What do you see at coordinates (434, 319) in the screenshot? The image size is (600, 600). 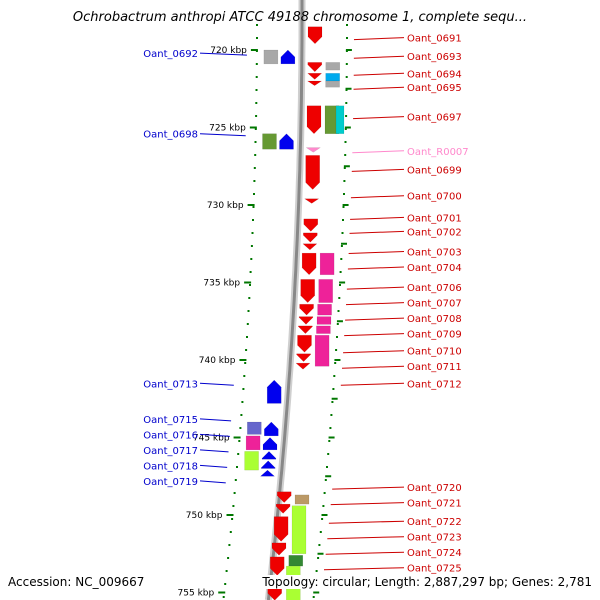 I see `gene-label-right: Oant_0708` at bounding box center [434, 319].